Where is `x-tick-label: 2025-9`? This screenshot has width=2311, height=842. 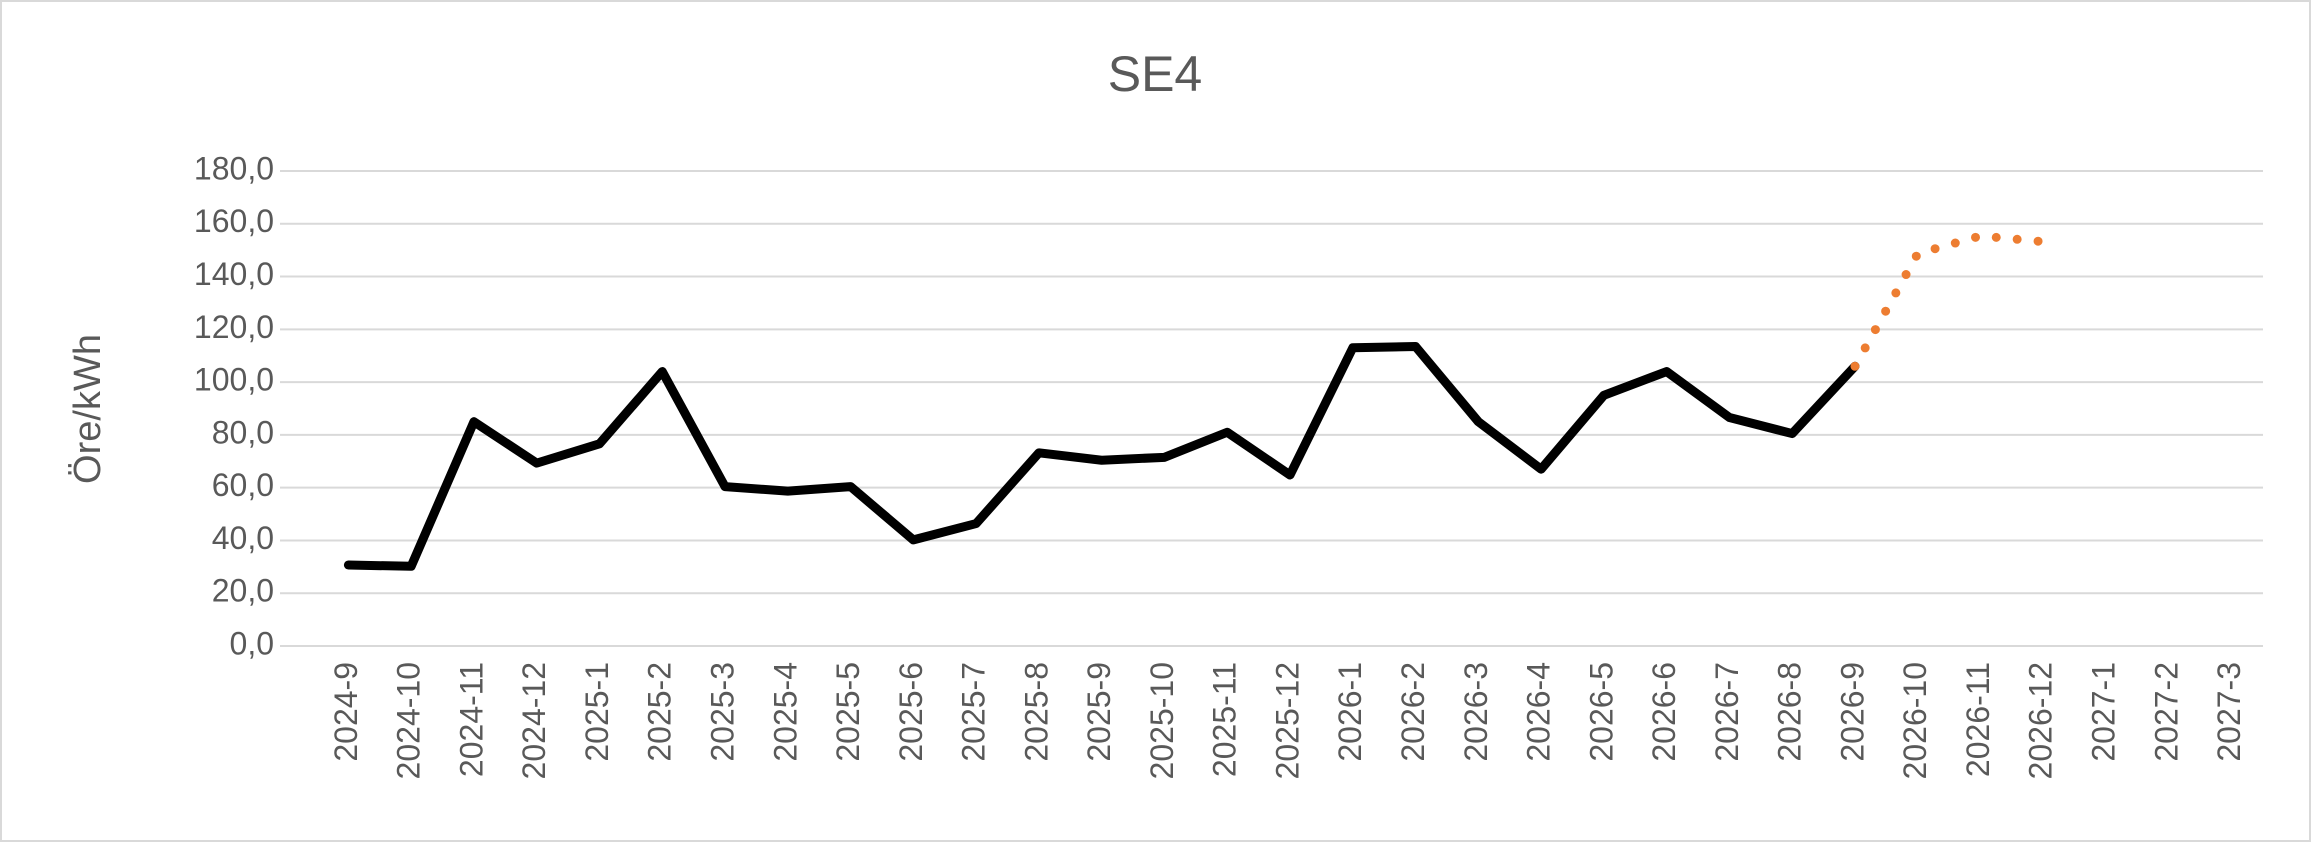
x-tick-label: 2025-9 is located at coordinates (1099, 712).